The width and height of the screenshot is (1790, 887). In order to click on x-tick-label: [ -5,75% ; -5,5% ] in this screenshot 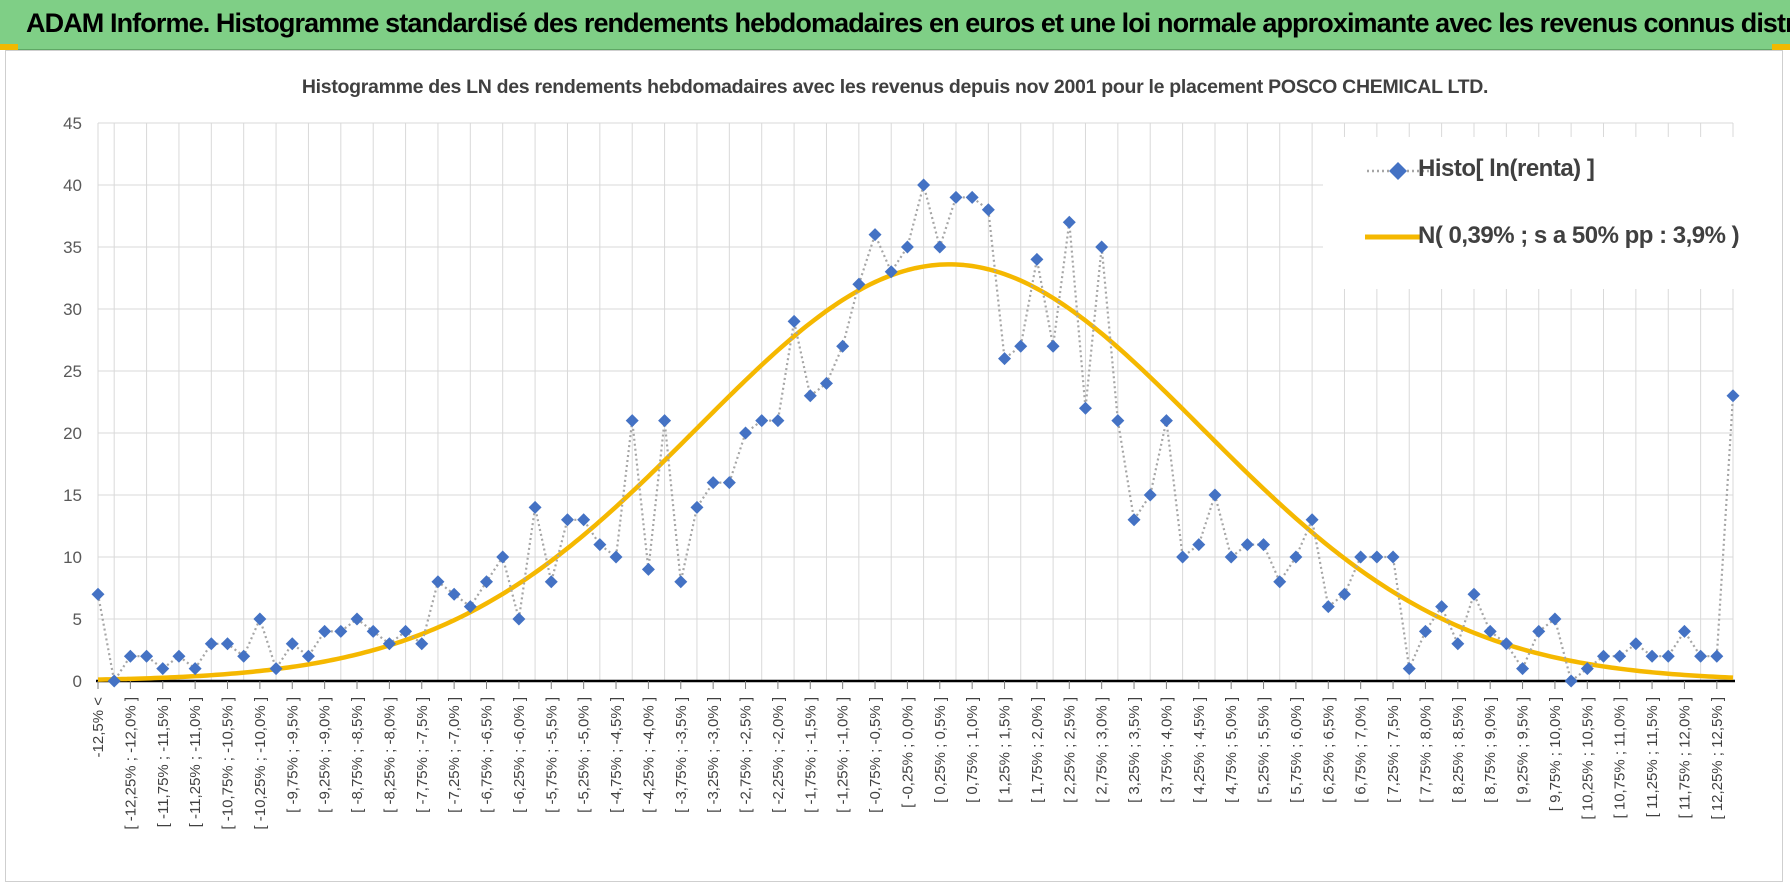, I will do `click(551, 755)`.